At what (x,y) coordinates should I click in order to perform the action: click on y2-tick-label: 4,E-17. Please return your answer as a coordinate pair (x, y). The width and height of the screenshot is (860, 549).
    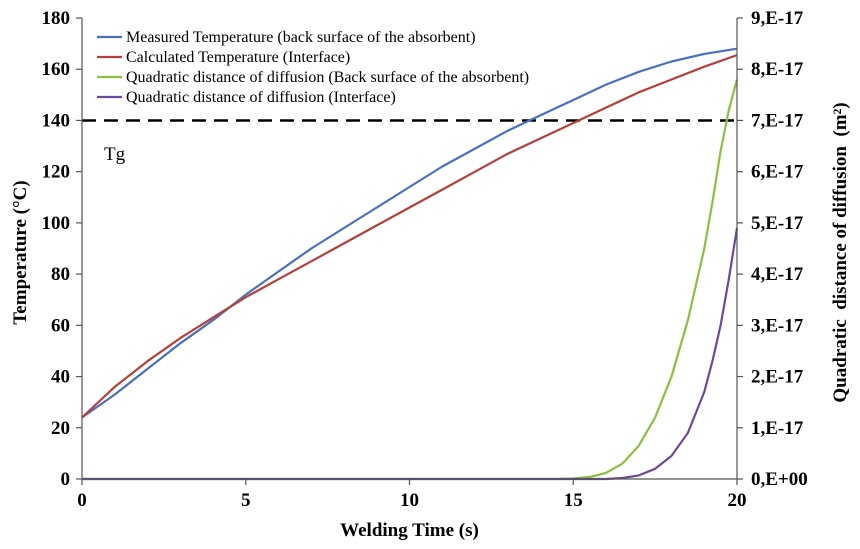
    Looking at the image, I should click on (777, 274).